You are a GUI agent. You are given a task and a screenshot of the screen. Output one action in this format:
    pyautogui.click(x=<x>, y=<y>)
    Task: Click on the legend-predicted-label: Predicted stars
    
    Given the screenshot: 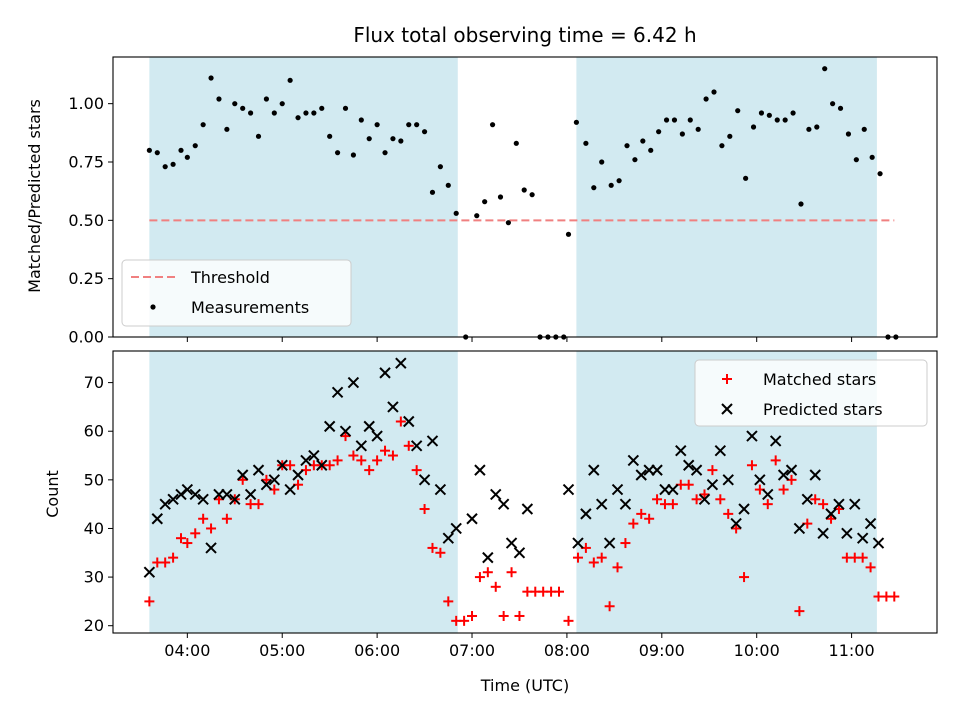 What is the action you would take?
    pyautogui.click(x=823, y=409)
    